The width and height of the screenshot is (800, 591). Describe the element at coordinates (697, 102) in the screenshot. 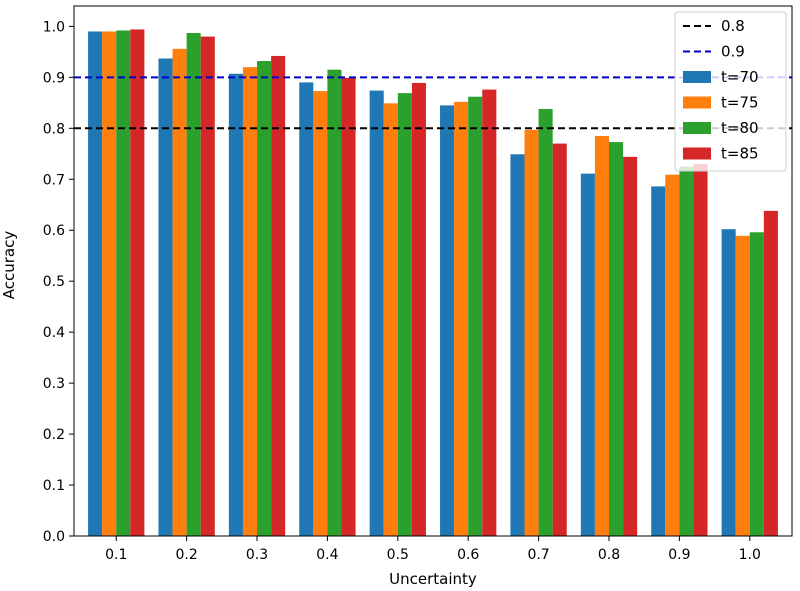

I see `legend-swatch-t=75` at that location.